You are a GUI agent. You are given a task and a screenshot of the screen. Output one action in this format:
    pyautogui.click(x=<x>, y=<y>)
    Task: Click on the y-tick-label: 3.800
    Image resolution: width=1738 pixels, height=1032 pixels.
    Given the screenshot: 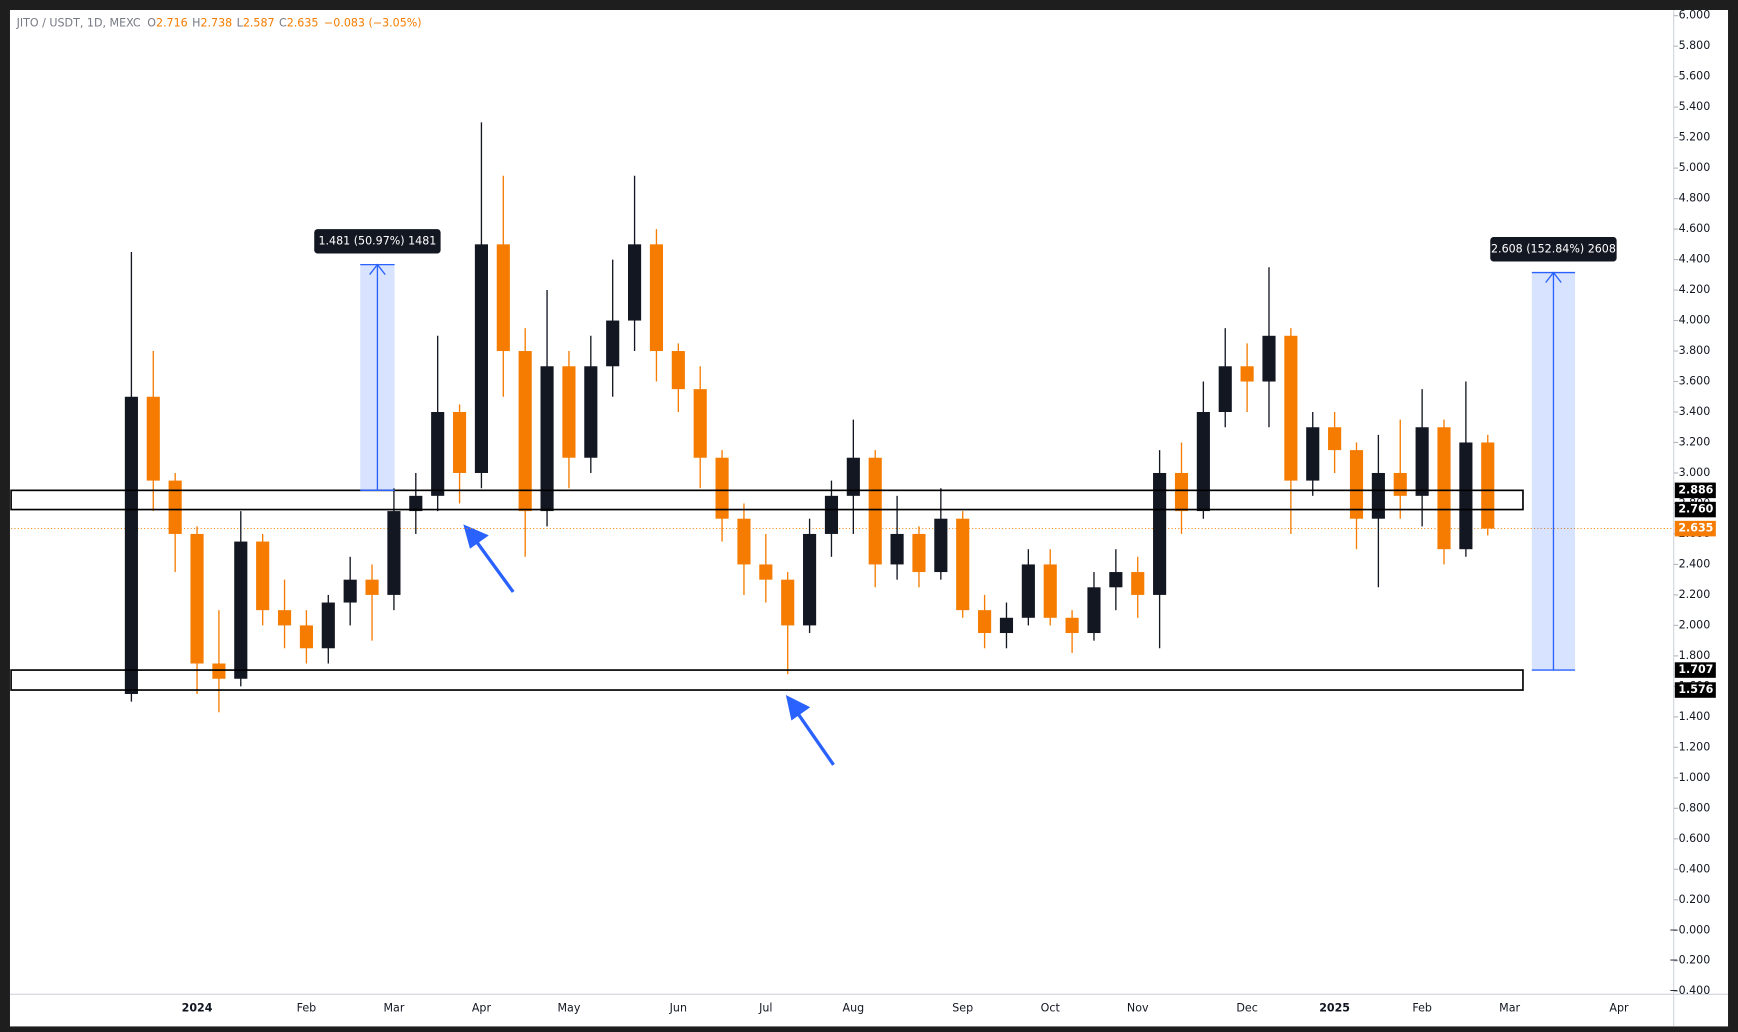 What is the action you would take?
    pyautogui.click(x=1695, y=350)
    